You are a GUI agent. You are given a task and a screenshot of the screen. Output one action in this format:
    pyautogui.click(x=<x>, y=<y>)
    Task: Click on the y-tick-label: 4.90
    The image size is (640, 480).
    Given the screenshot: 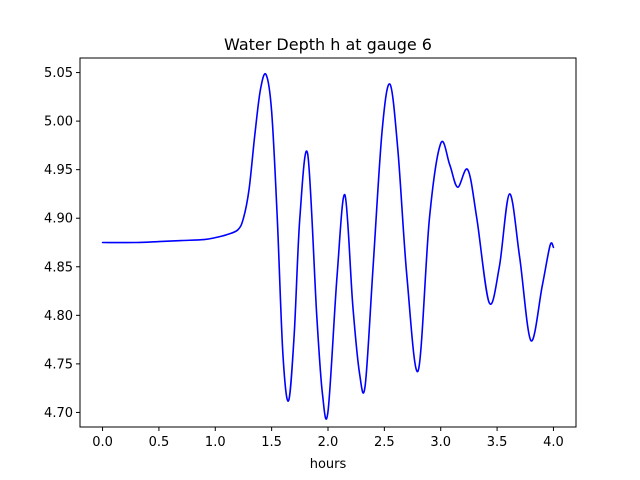 What is the action you would take?
    pyautogui.click(x=58, y=219)
    